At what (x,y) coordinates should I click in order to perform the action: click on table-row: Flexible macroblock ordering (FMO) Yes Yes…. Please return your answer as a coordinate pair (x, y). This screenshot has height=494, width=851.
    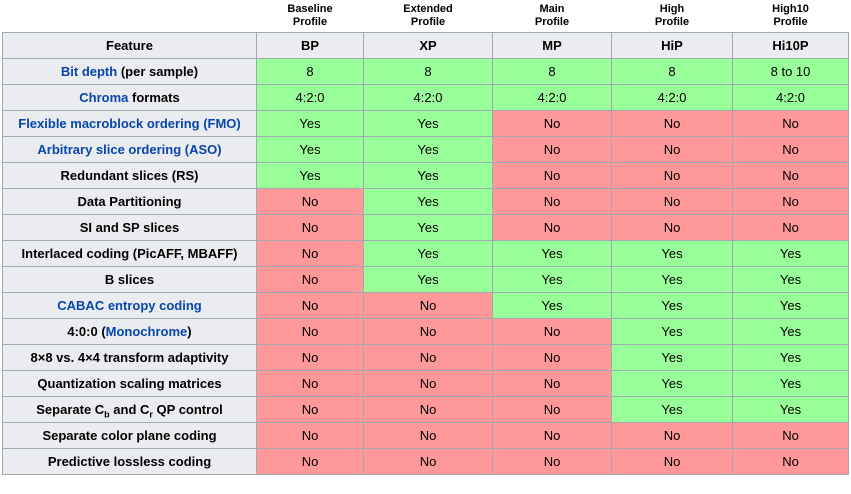
    Looking at the image, I should click on (425, 123).